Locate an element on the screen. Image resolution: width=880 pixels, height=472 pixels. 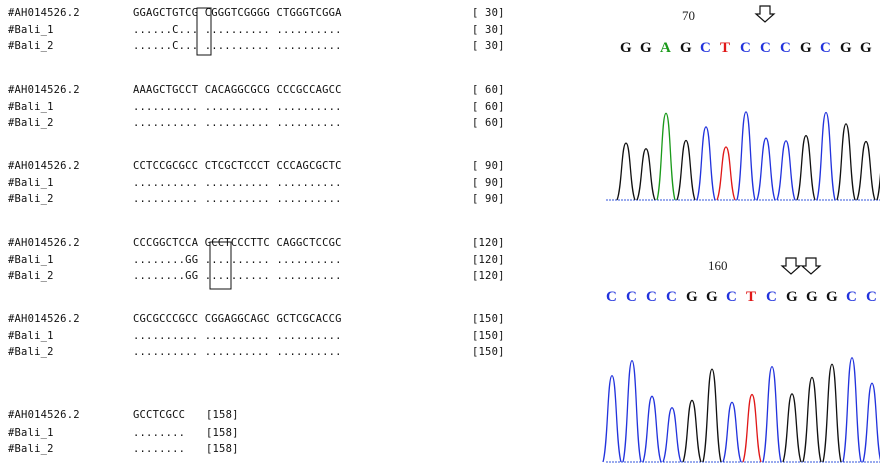
base-calls: GGAGCTCCCGCGGG is located at coordinates (747, 48).